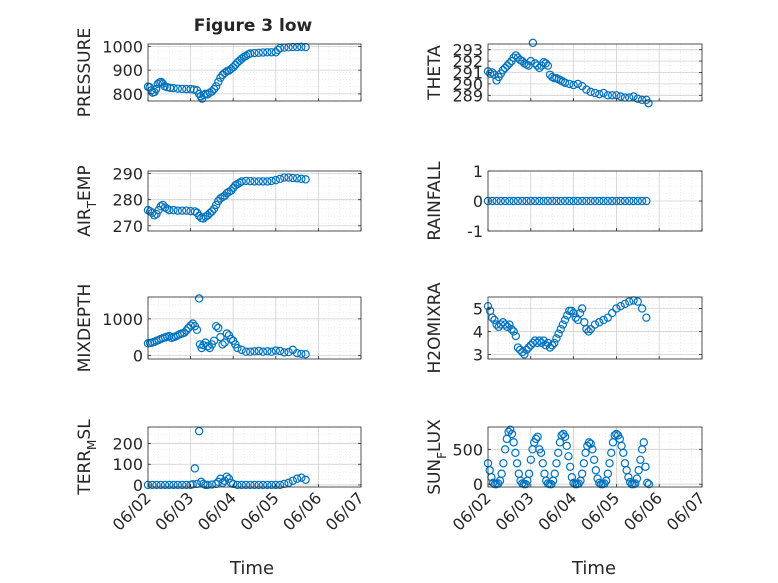  Describe the element at coordinates (478, 354) in the screenshot. I see `y-tick-label: 3` at that location.